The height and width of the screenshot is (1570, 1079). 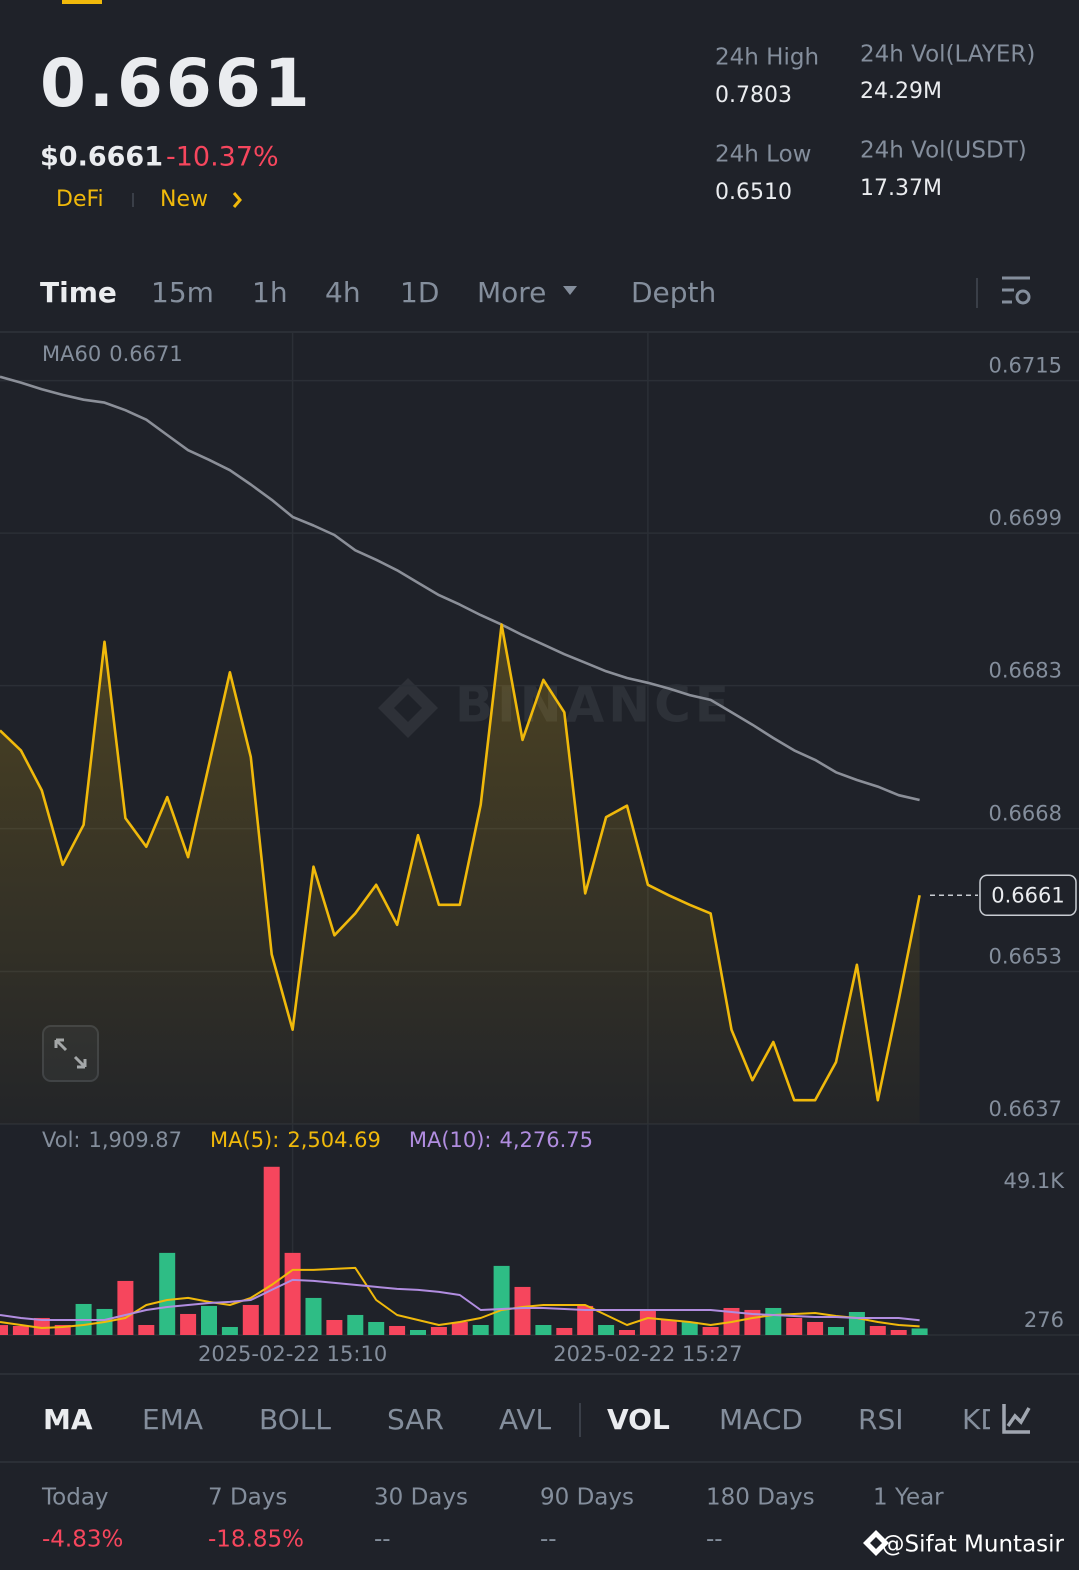 What do you see at coordinates (244, 1140) in the screenshot?
I see `legend-name: MA(5):` at bounding box center [244, 1140].